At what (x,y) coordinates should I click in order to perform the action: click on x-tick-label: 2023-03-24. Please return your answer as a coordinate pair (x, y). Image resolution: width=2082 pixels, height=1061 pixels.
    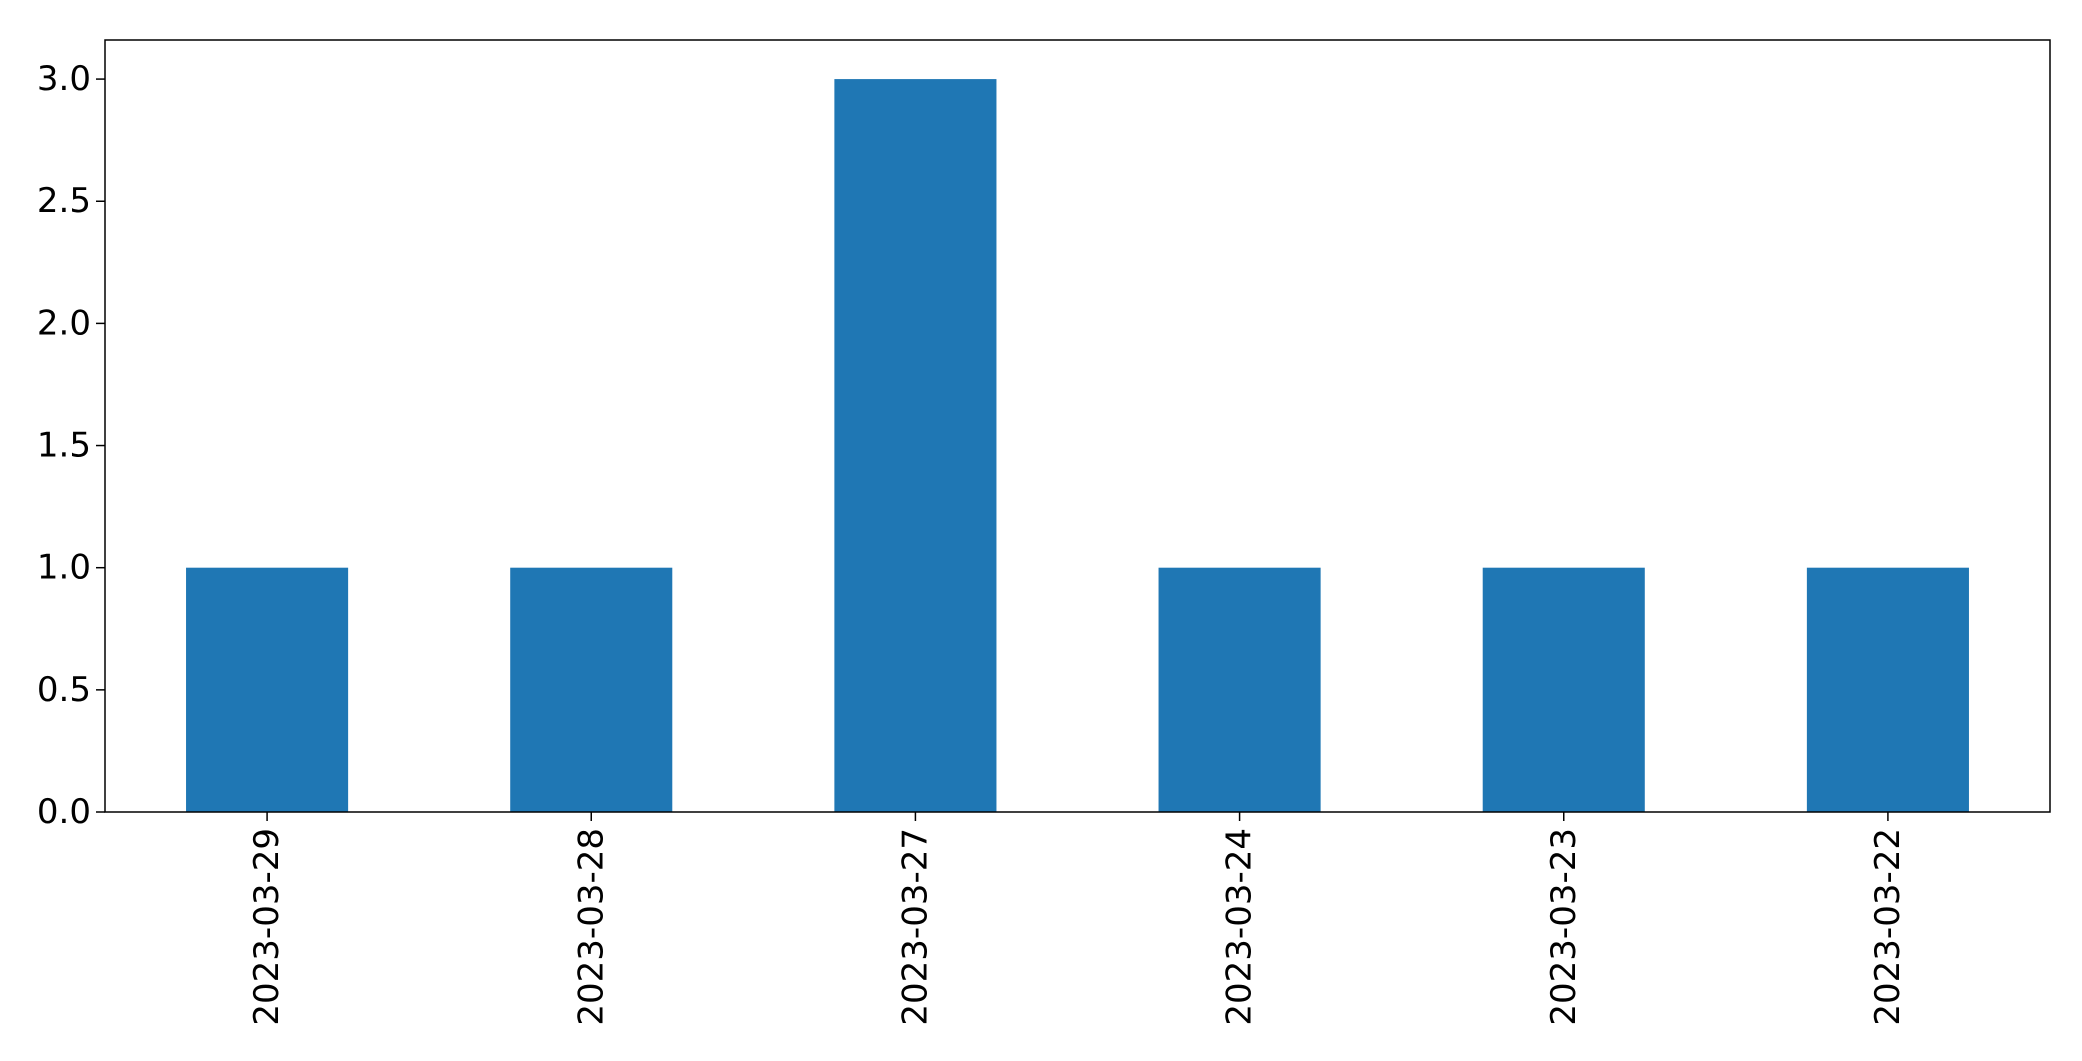
    Looking at the image, I should click on (1240, 927).